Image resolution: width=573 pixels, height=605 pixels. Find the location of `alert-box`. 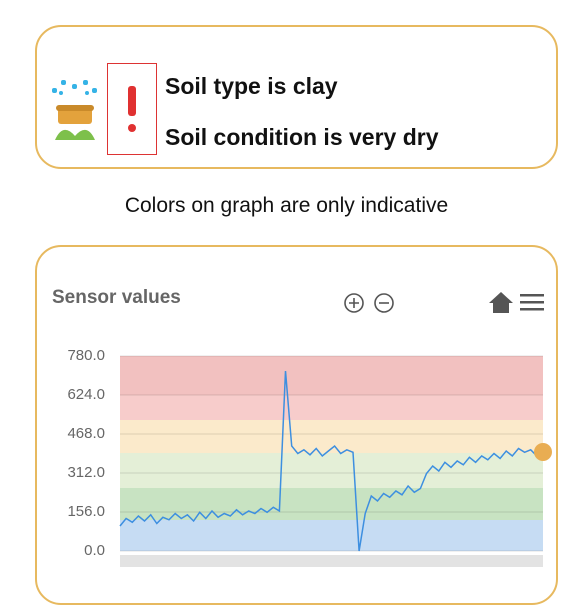

alert-box is located at coordinates (132, 109).